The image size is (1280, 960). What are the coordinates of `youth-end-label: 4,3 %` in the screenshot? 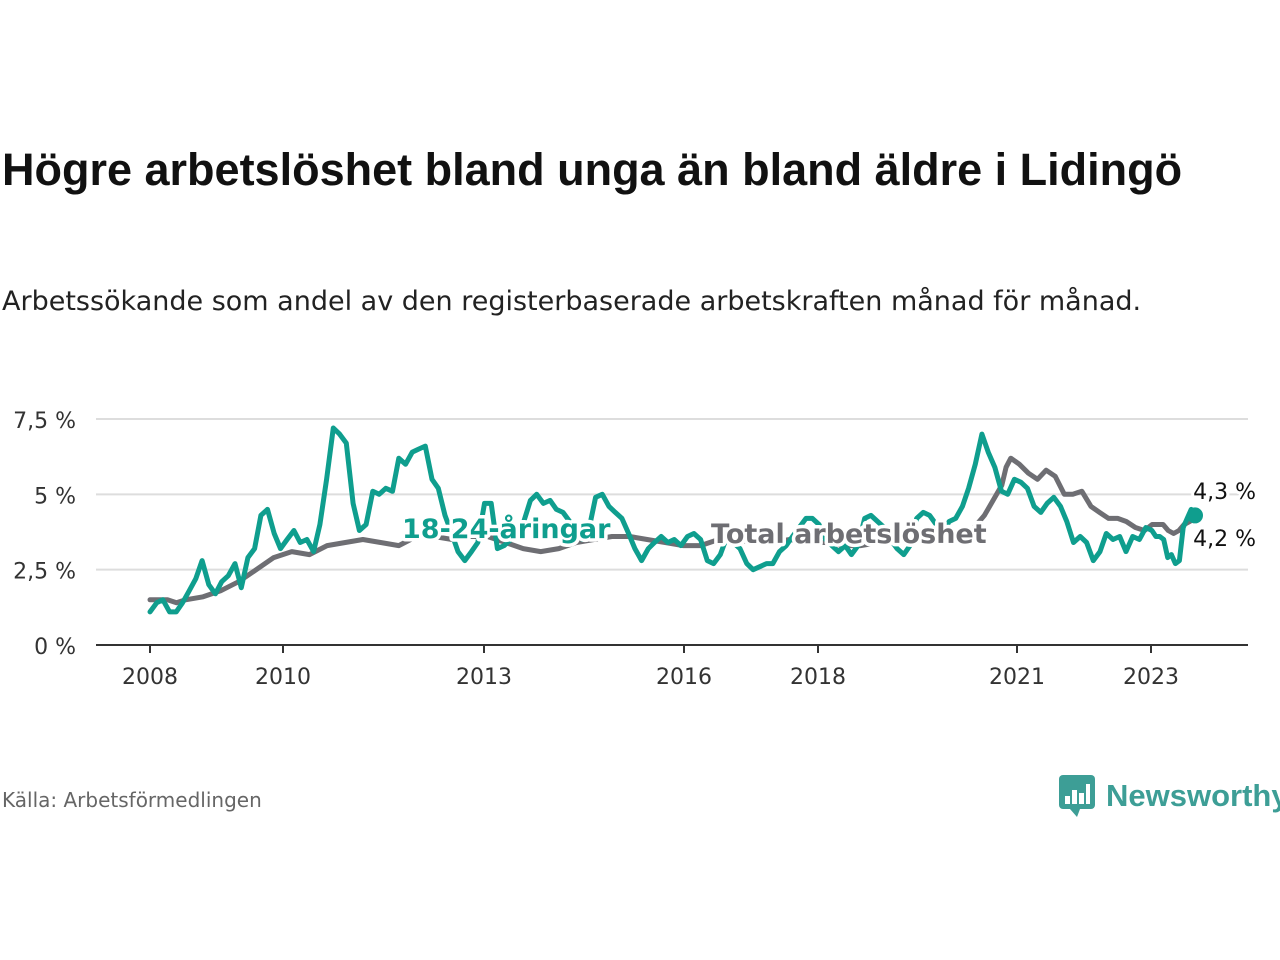 It's located at (1224, 492).